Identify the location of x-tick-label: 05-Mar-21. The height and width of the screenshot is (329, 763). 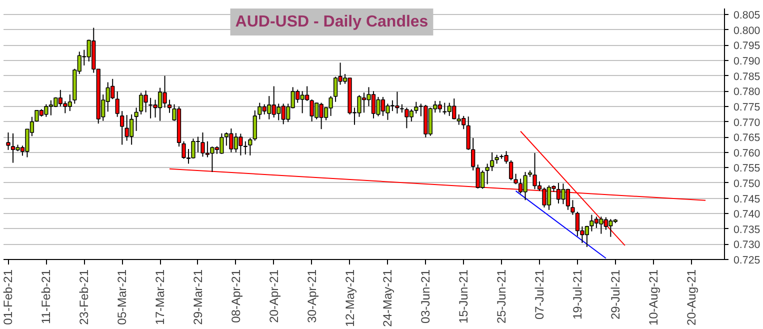
(122, 297).